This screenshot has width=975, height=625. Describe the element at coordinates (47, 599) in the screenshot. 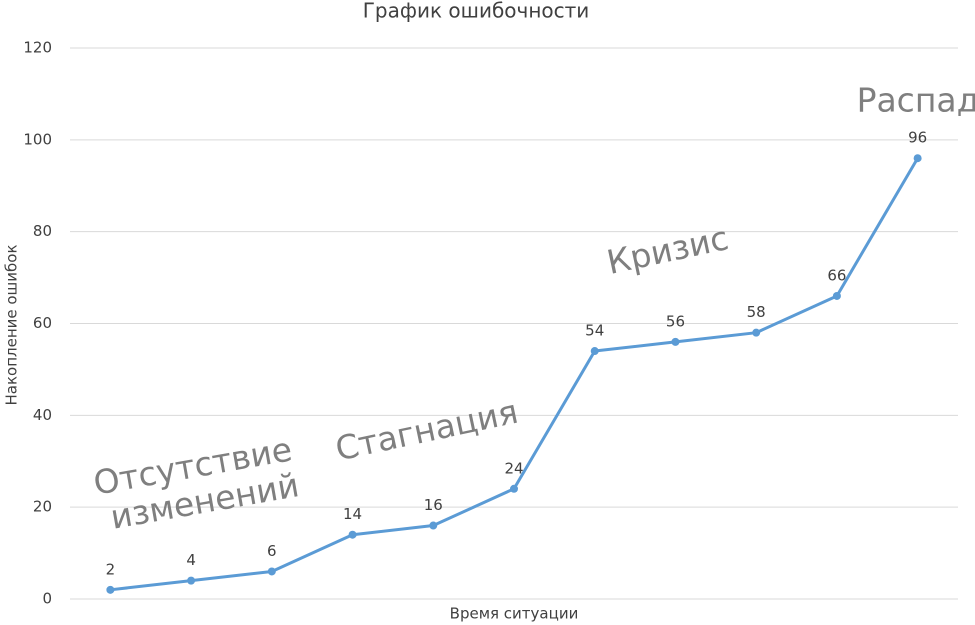

I see `y-tick-label: 0` at that location.